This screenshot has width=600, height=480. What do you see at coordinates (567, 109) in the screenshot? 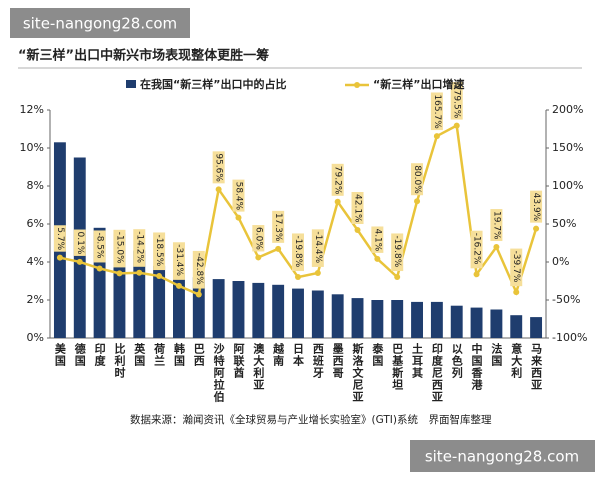
I see `y2-tick-label: 200%` at bounding box center [567, 109].